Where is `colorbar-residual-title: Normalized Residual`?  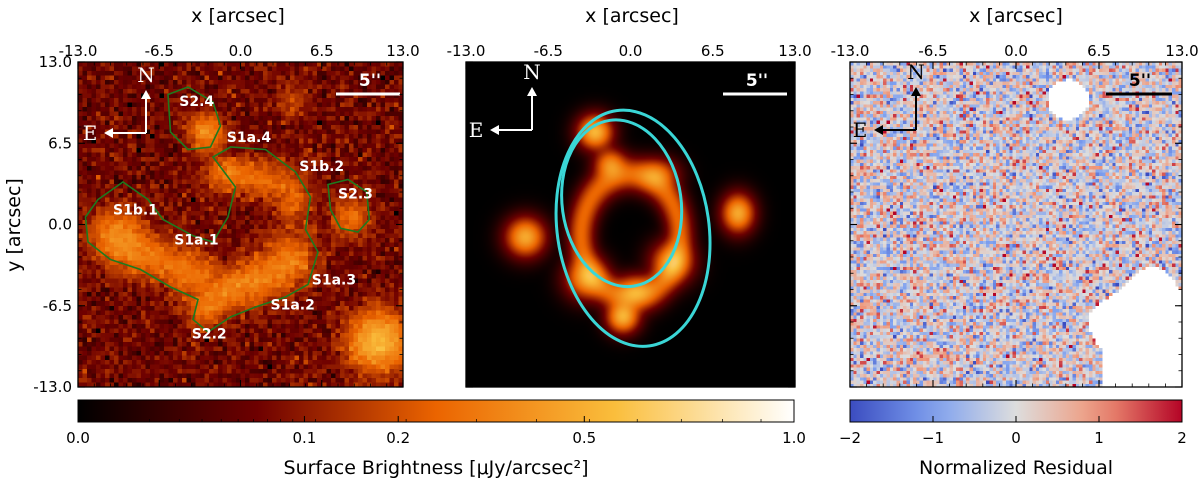 colorbar-residual-title: Normalized Residual is located at coordinates (1016, 468).